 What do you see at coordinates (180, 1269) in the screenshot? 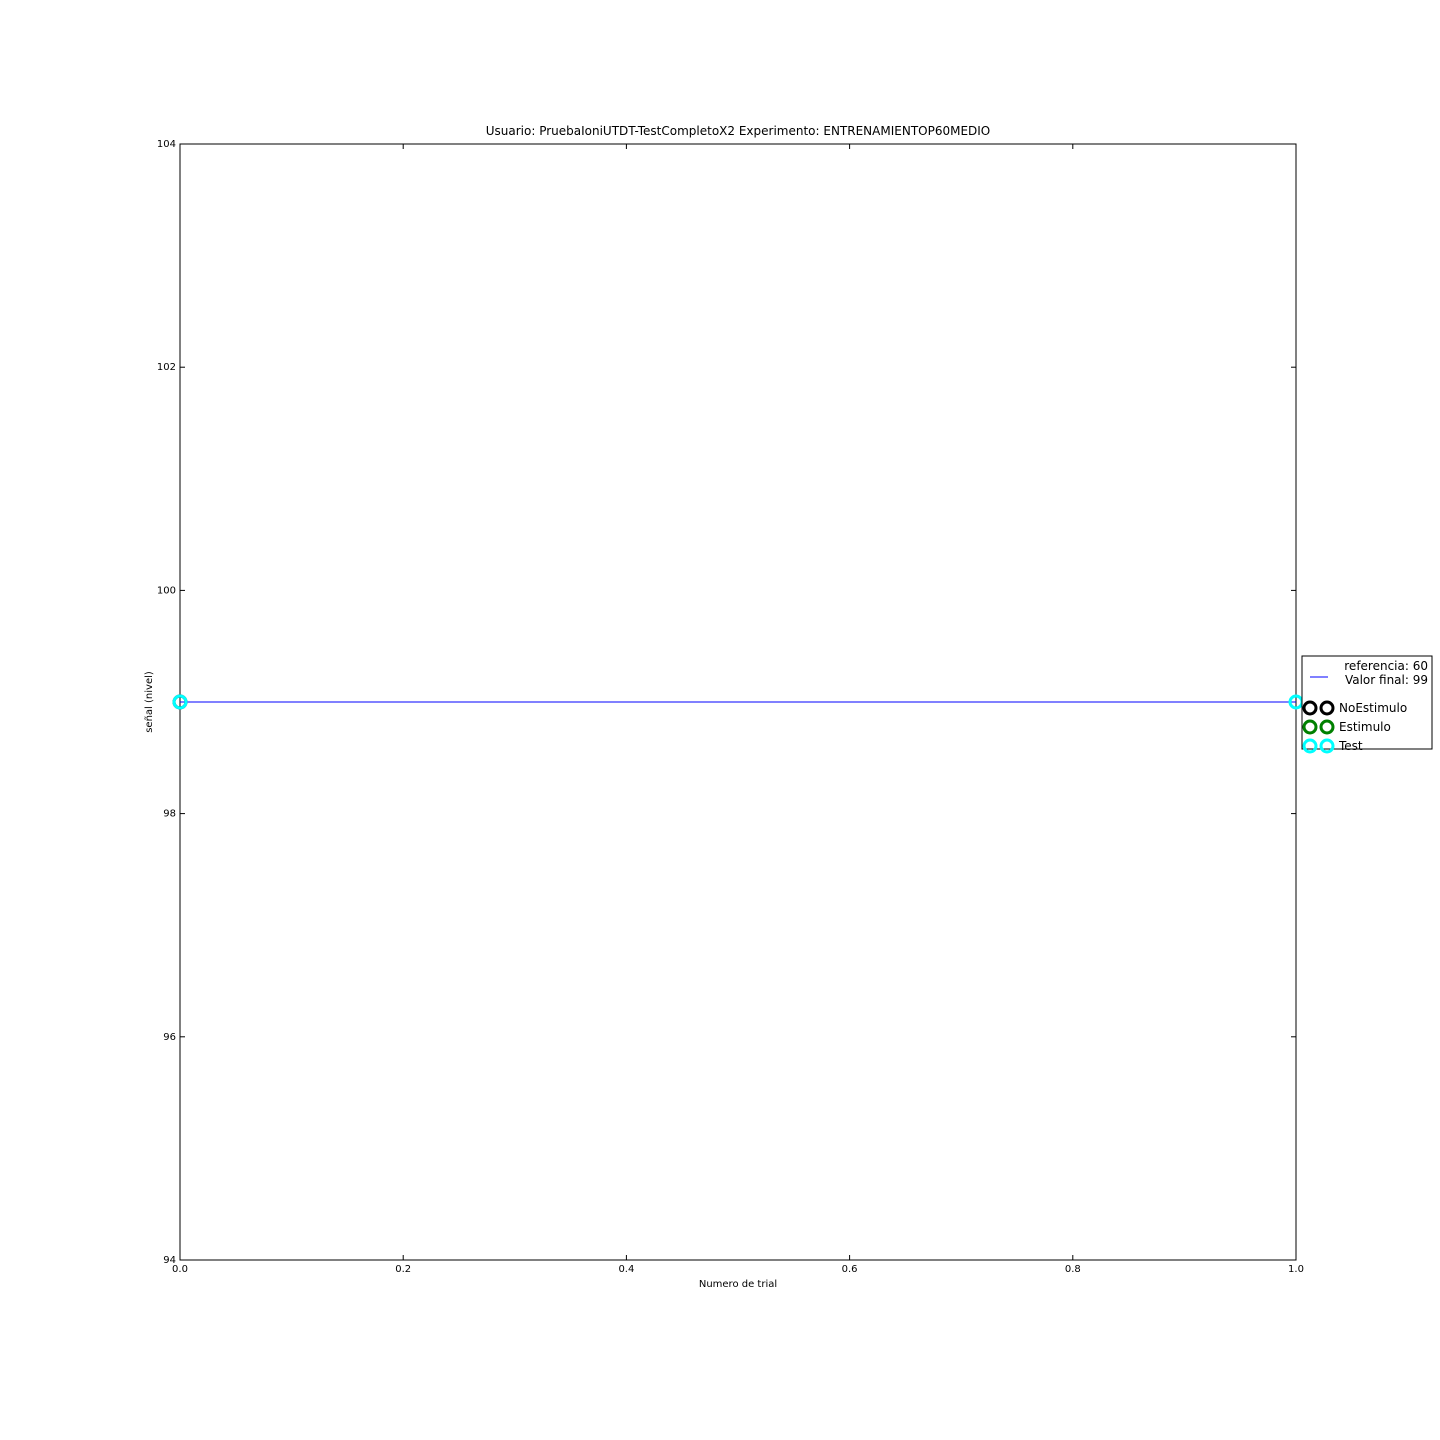
I see `x-tick-label: 0.0` at bounding box center [180, 1269].